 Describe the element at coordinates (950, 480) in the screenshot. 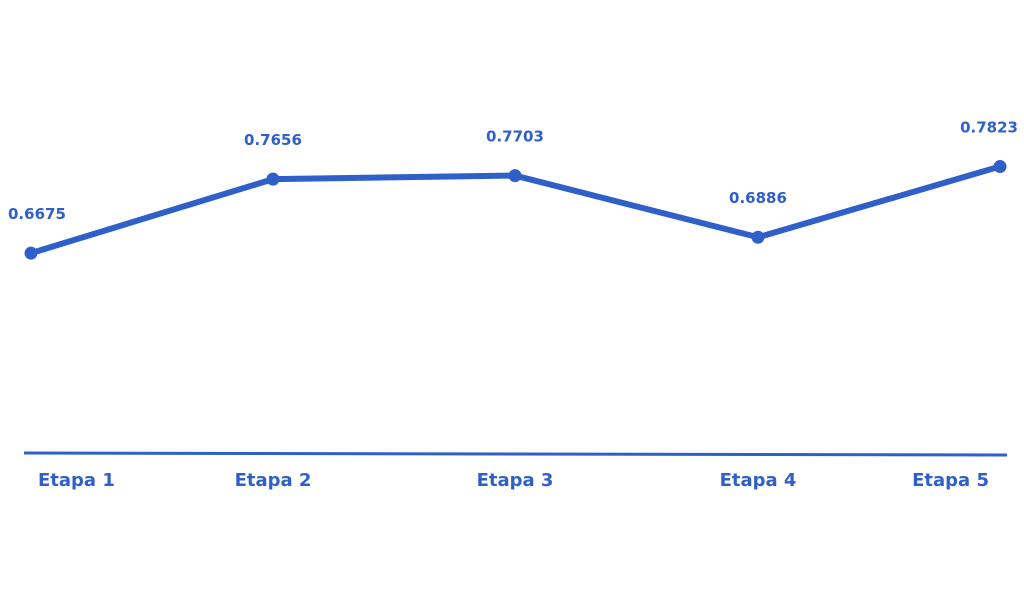

I see `x-tick-label-5: Etapa 5` at that location.